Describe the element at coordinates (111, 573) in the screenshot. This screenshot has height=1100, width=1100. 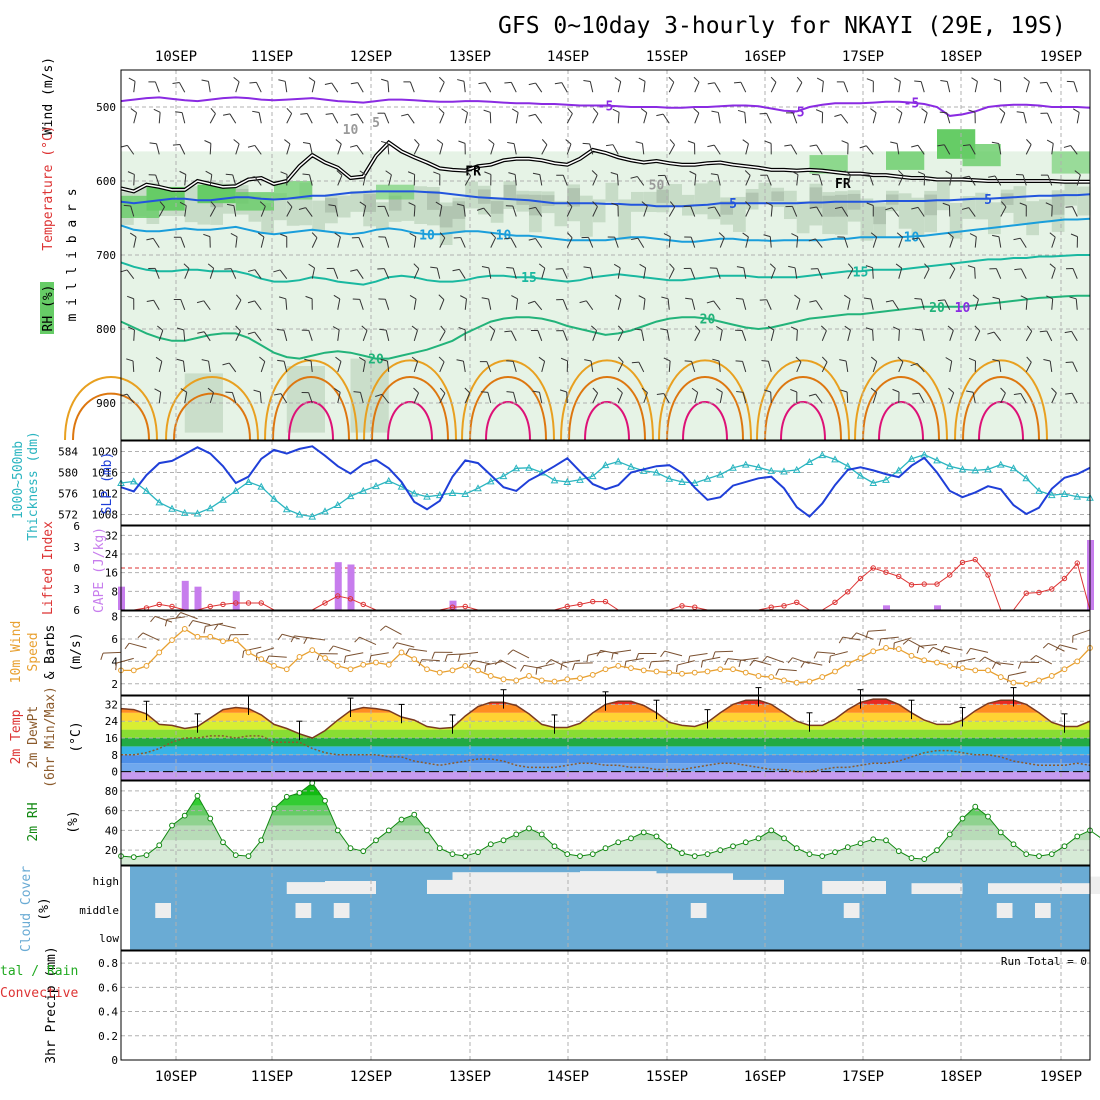
I see `cape-tick-label: 16` at that location.